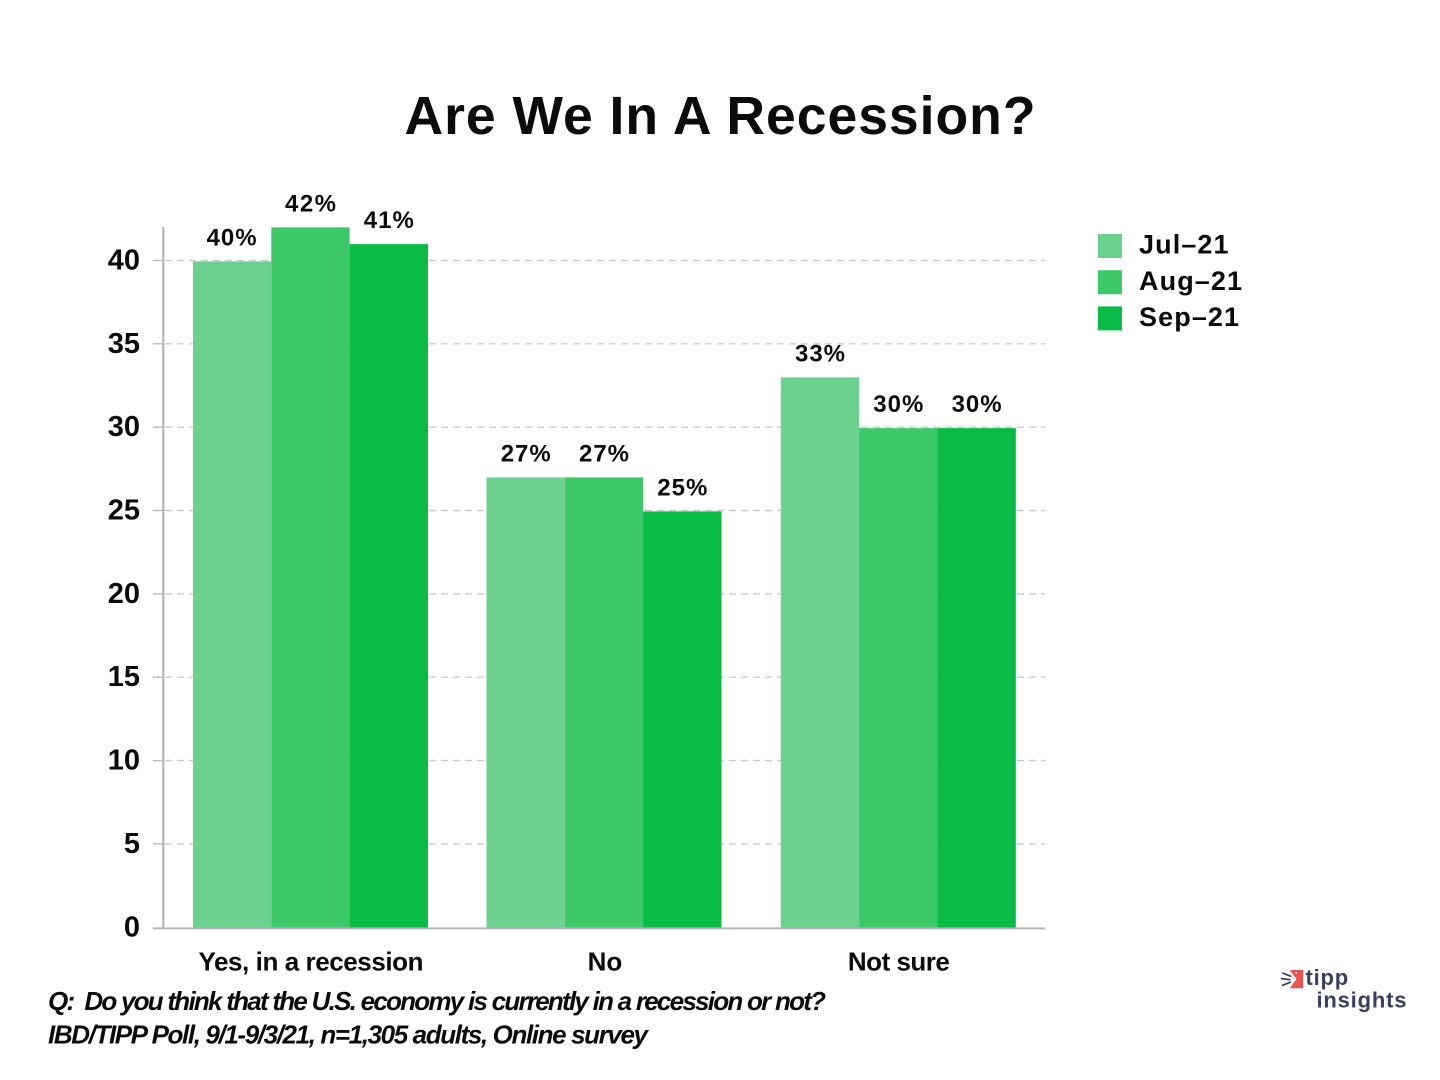  I want to click on svg-text: 40, so click(124, 261).